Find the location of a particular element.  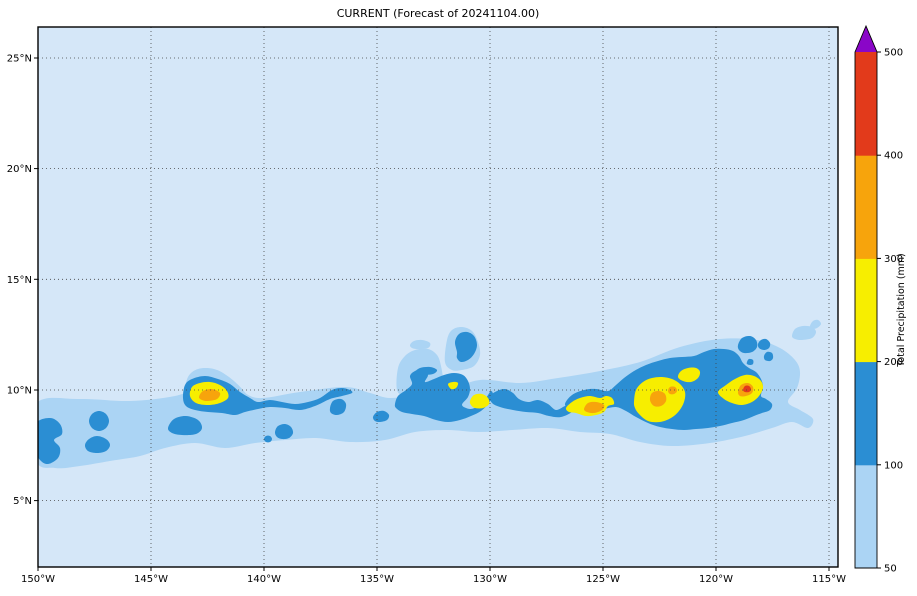

x-tick-label: 130°W is located at coordinates (490, 579).